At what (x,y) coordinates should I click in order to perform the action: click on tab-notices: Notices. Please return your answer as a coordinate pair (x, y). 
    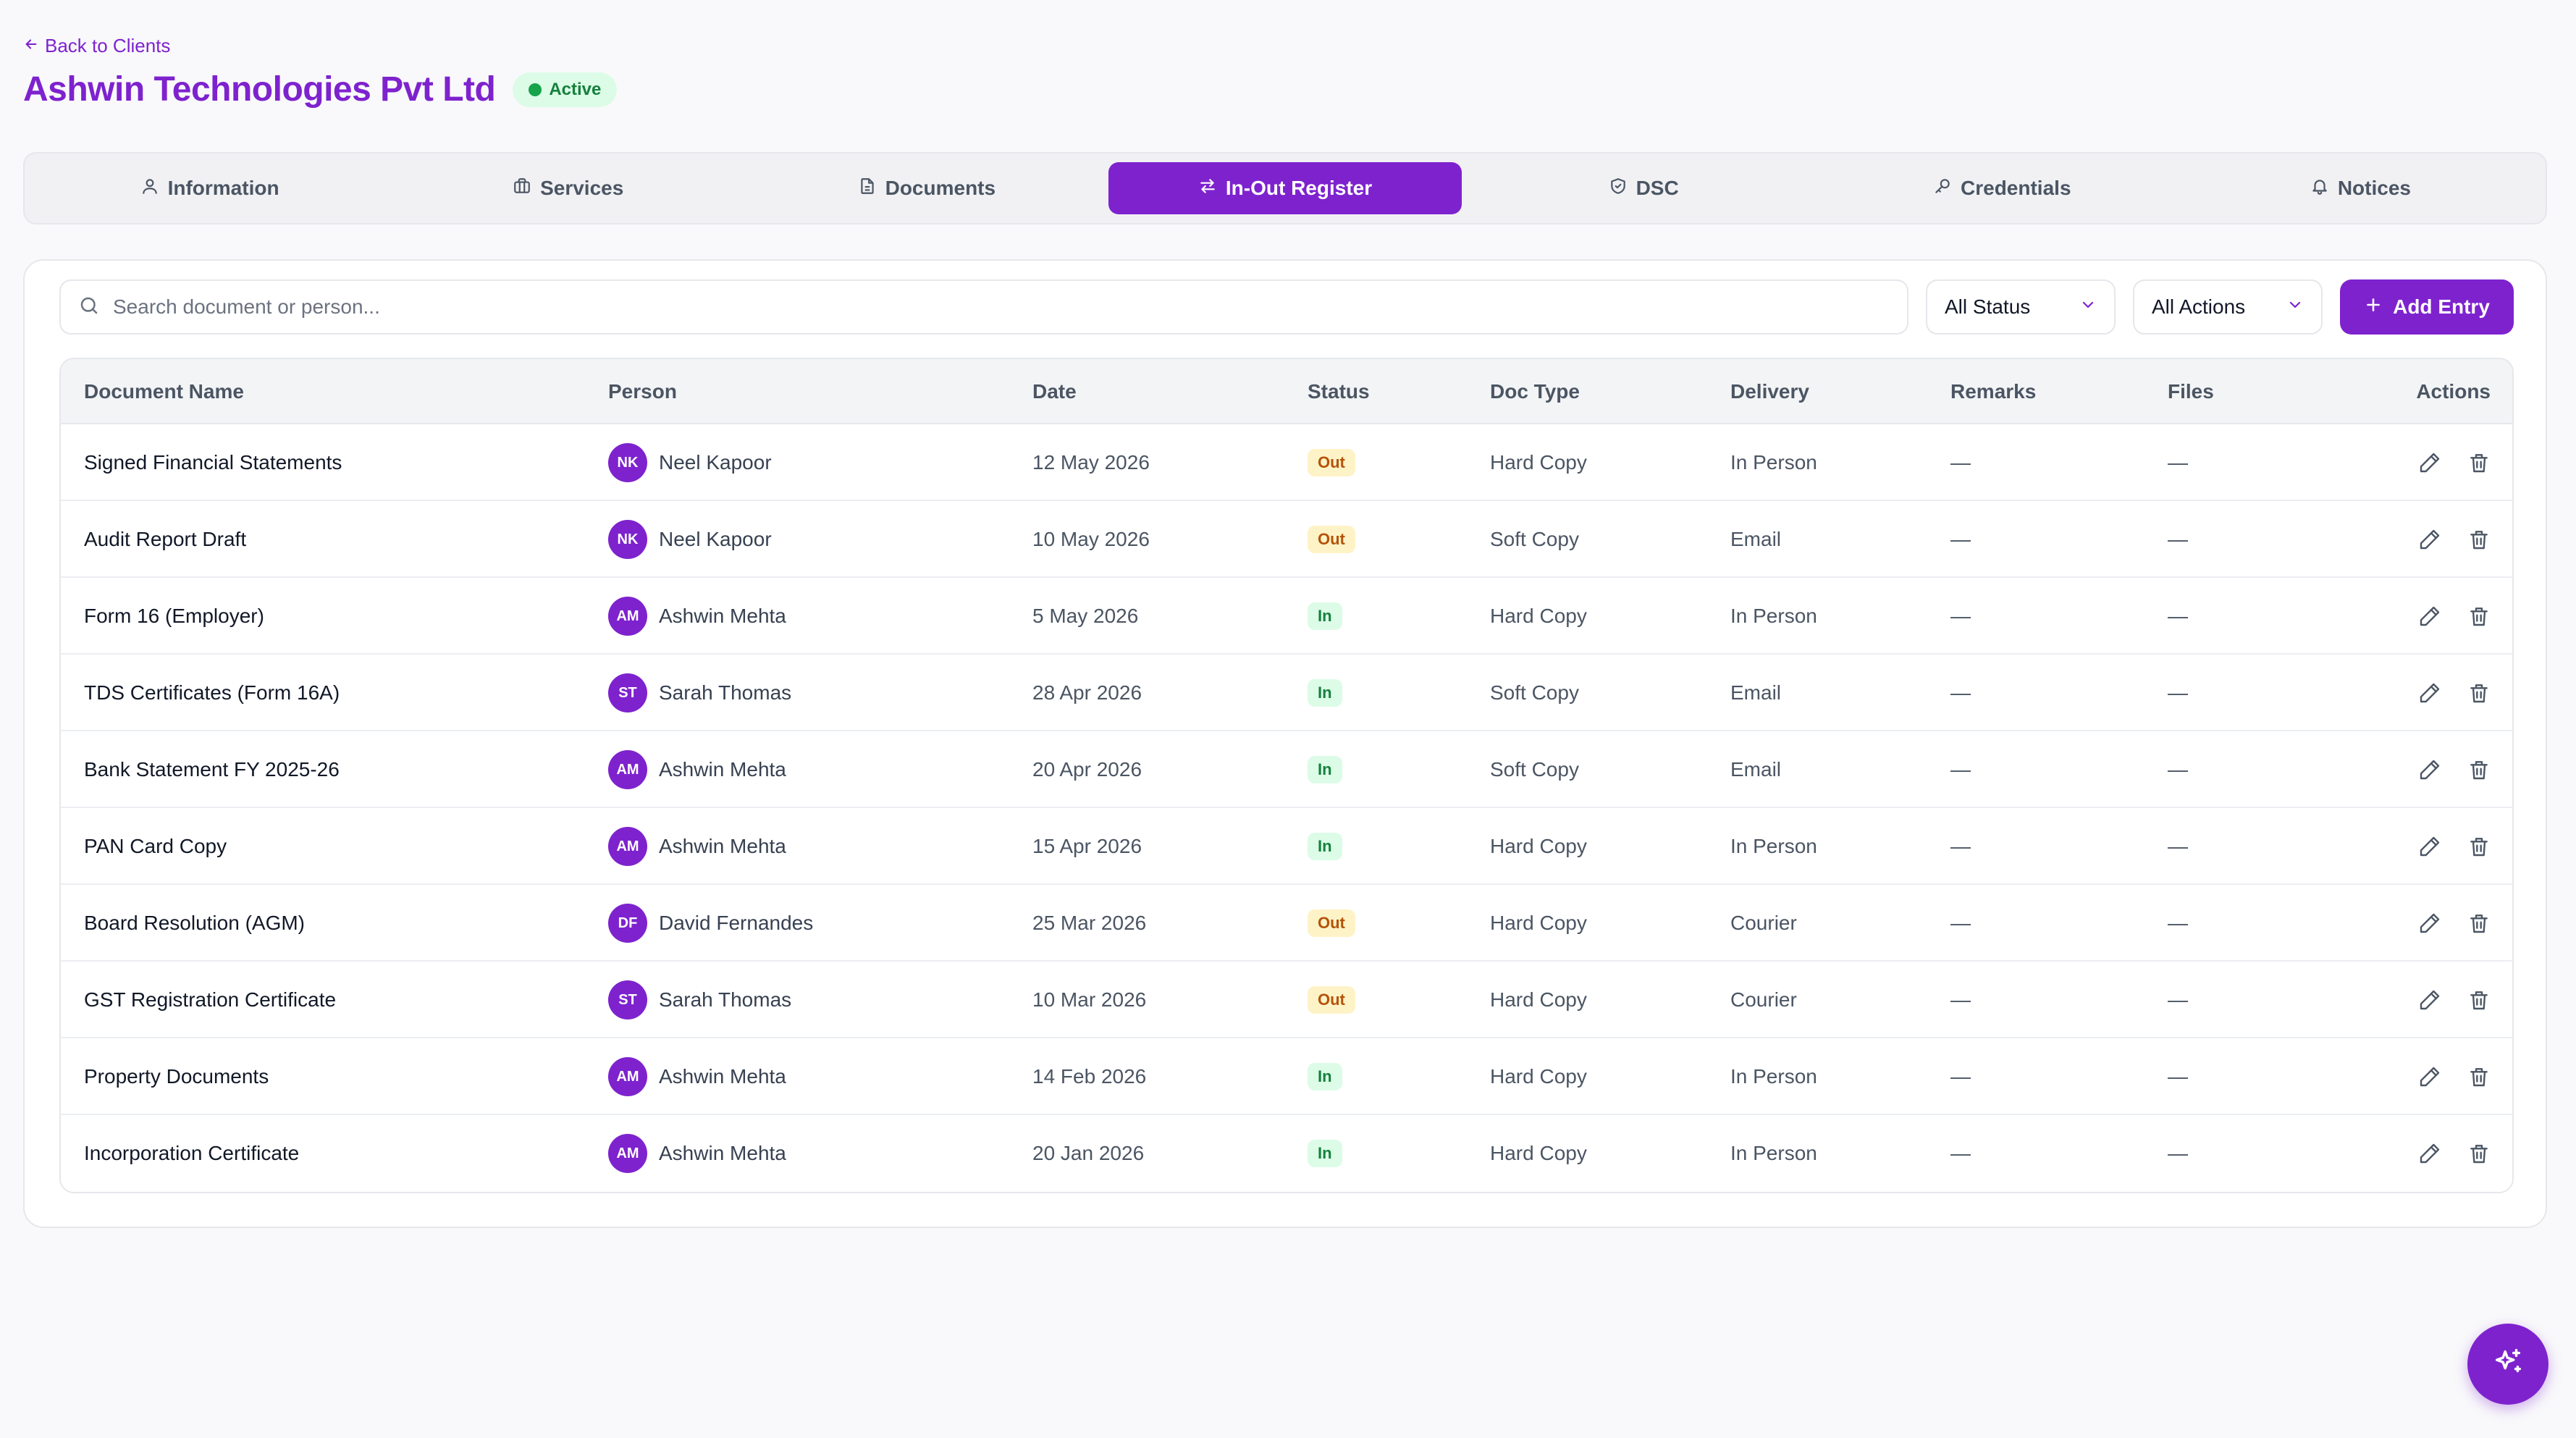
    Looking at the image, I should click on (2360, 188).